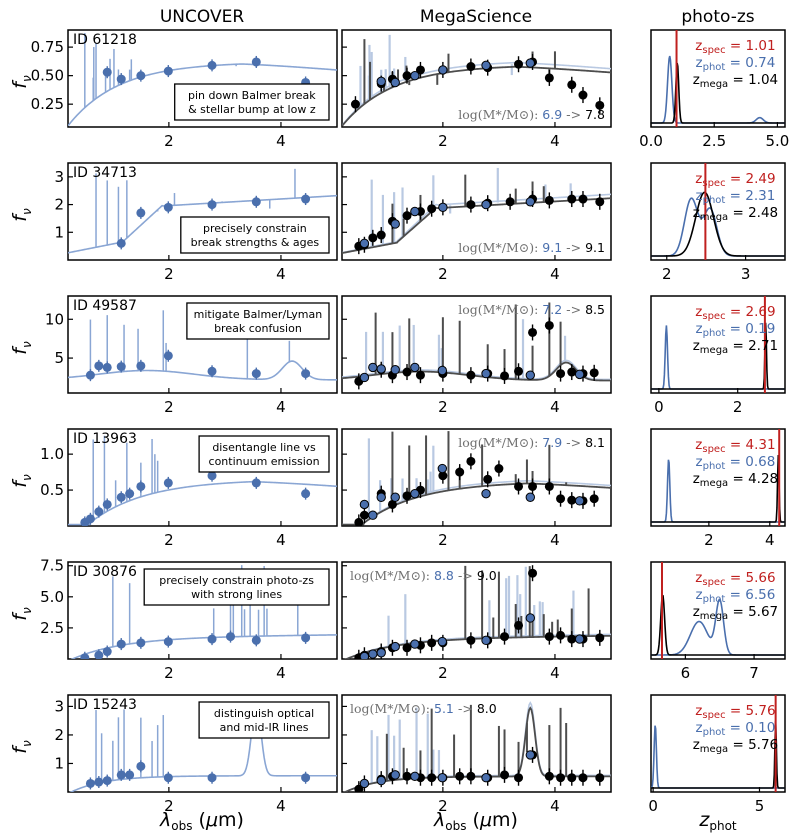 The height and width of the screenshot is (833, 789). Describe the element at coordinates (255, 228) in the screenshot. I see `annotation-text: precisely constrain` at that location.